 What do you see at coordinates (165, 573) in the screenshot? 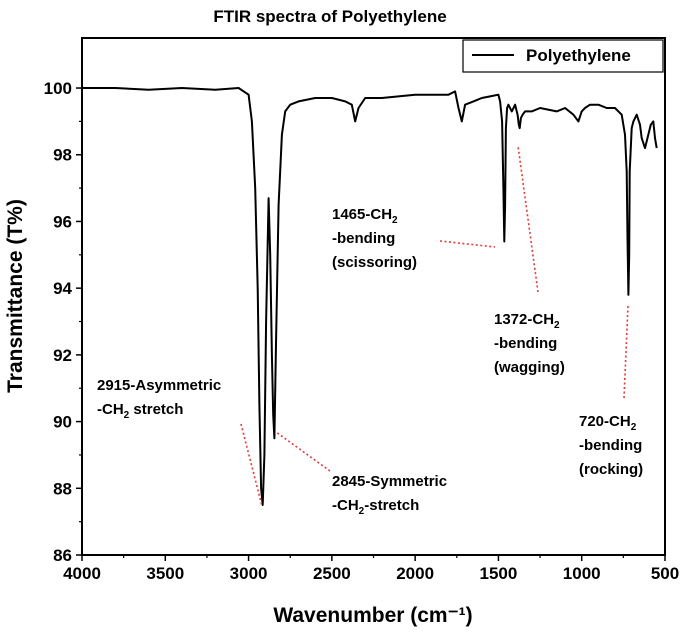
I see `x-tick-label: 3500` at bounding box center [165, 573].